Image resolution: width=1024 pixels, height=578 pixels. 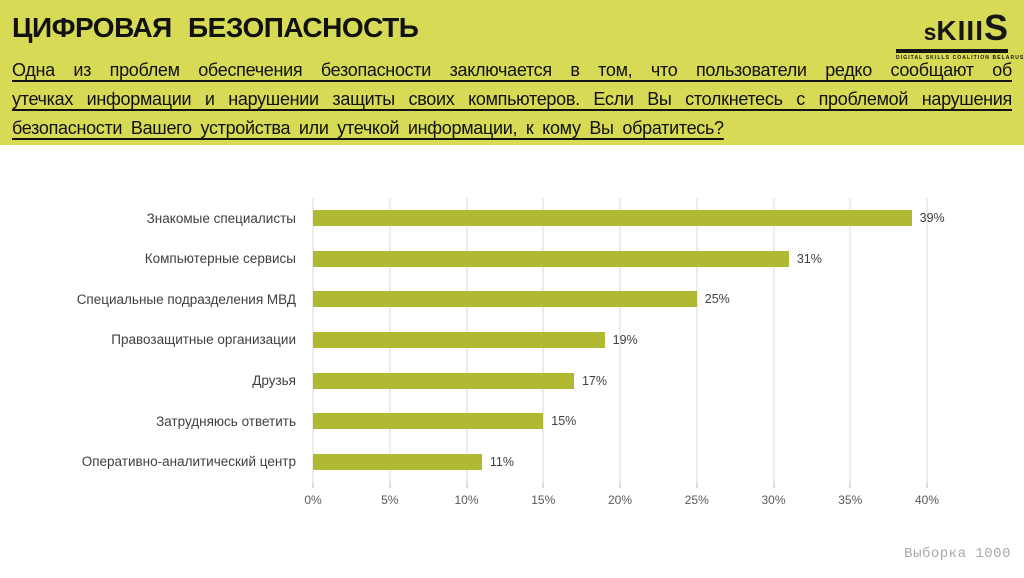 I want to click on bar-track: 17%, so click(x=620, y=380).